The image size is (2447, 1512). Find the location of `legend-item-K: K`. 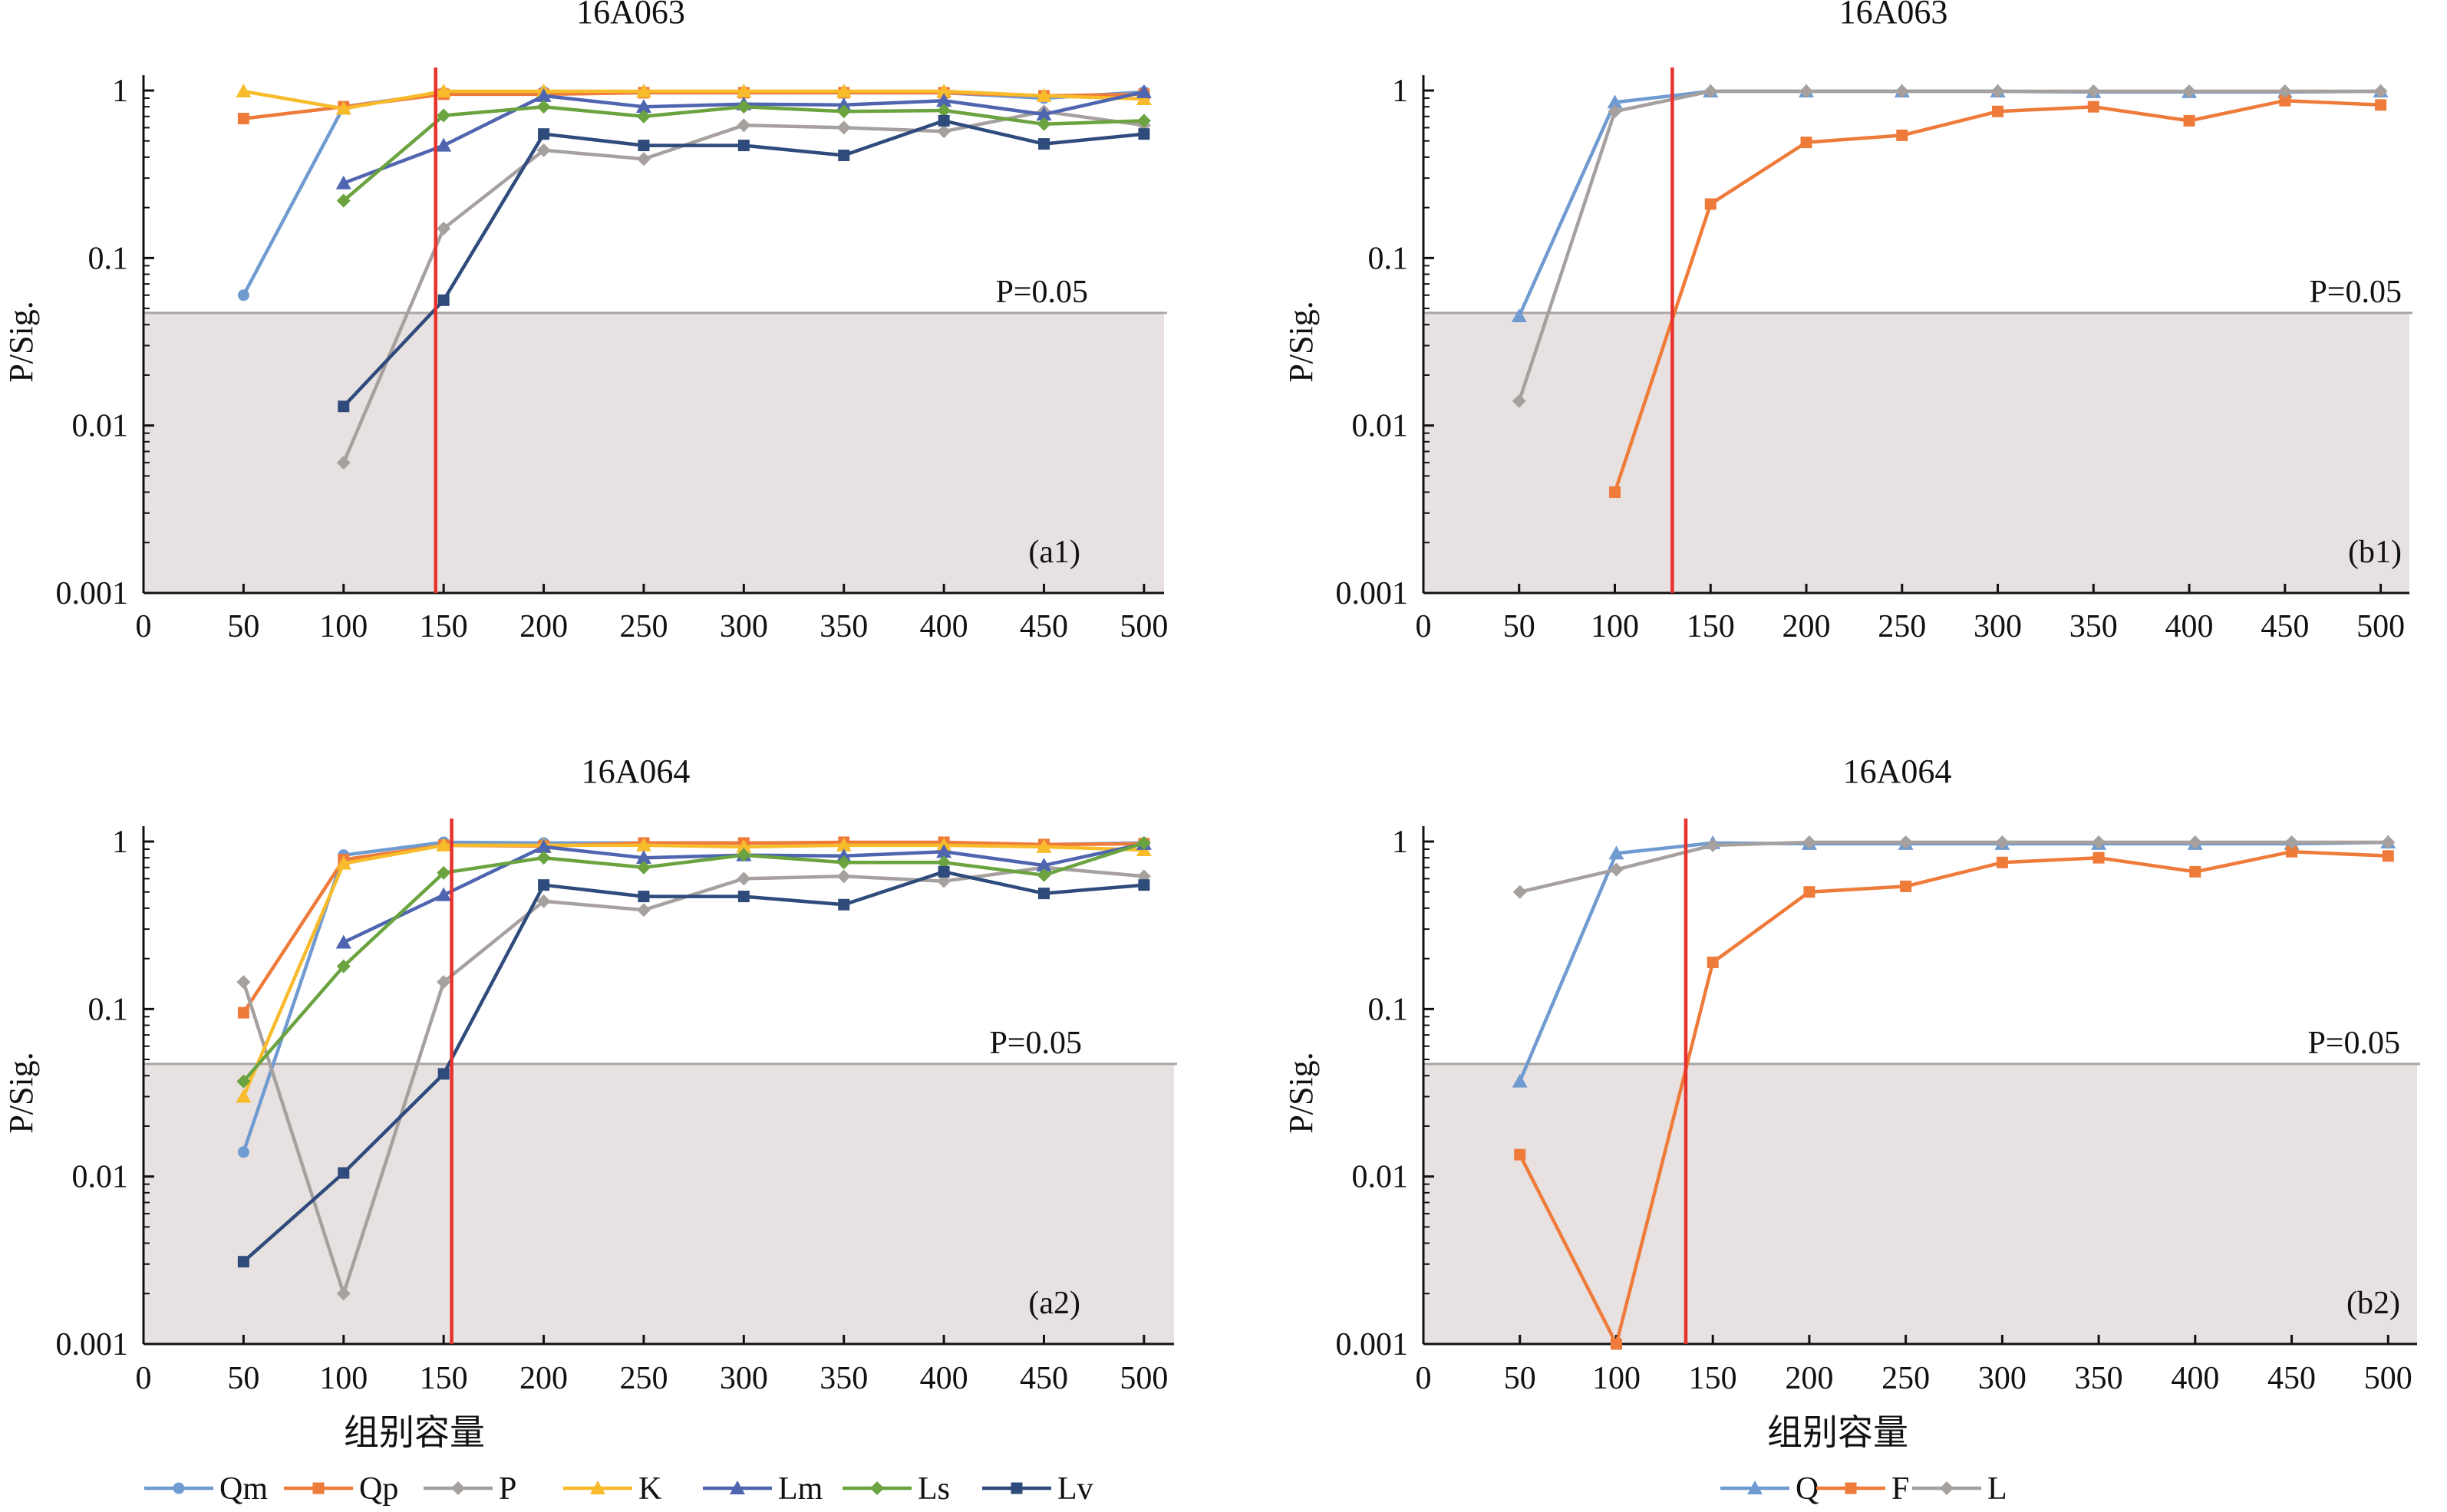

legend-item-K: K is located at coordinates (612, 1489).